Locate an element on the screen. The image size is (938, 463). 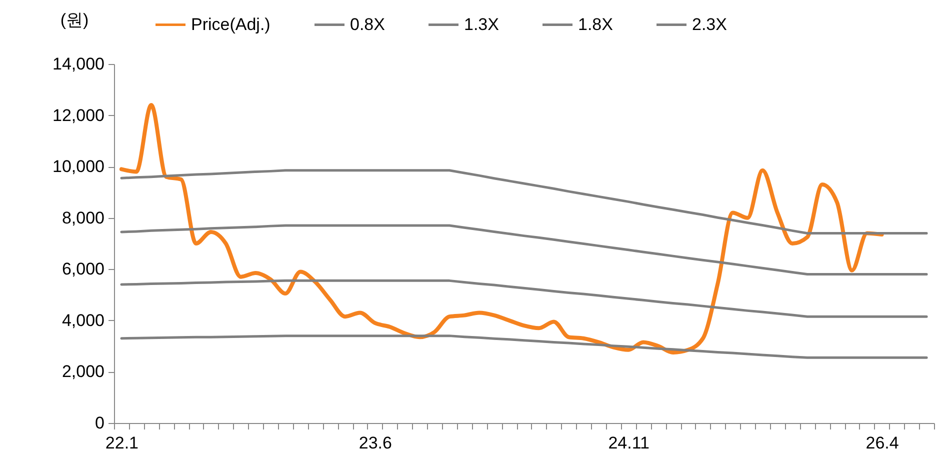
y-tick-label: 6,000 is located at coordinates (83, 269).